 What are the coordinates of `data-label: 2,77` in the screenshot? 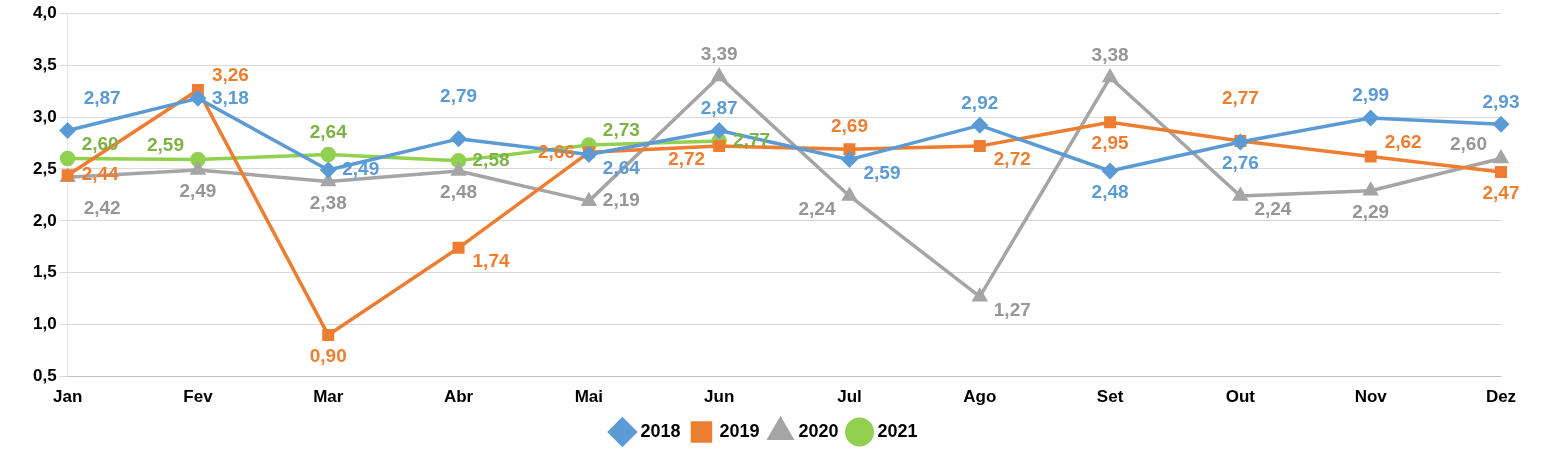 It's located at (1240, 98).